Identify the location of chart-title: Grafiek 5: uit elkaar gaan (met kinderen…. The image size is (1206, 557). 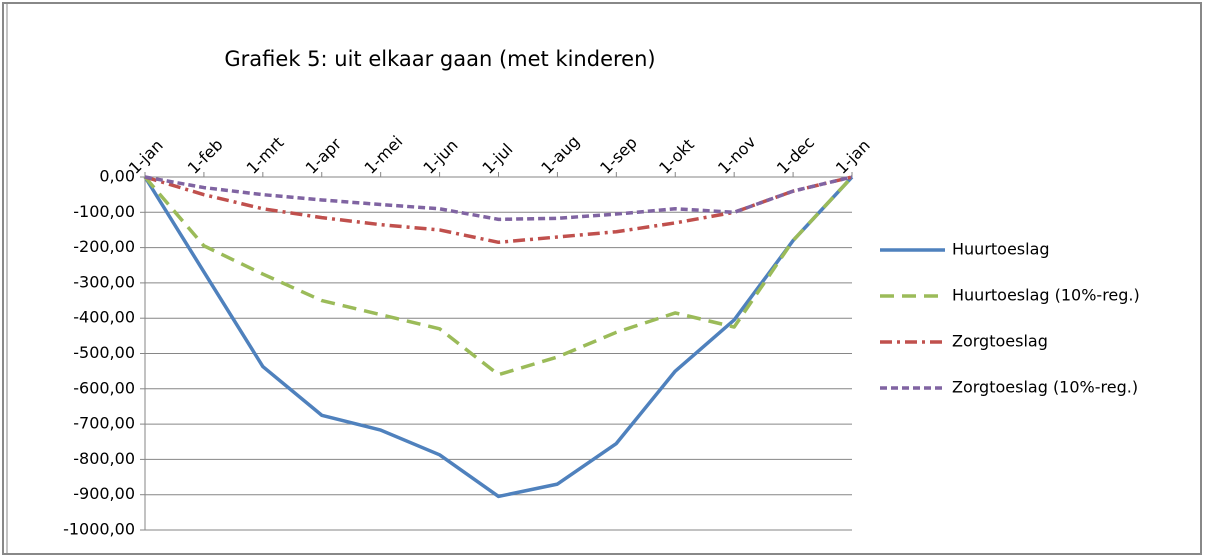
(439, 59).